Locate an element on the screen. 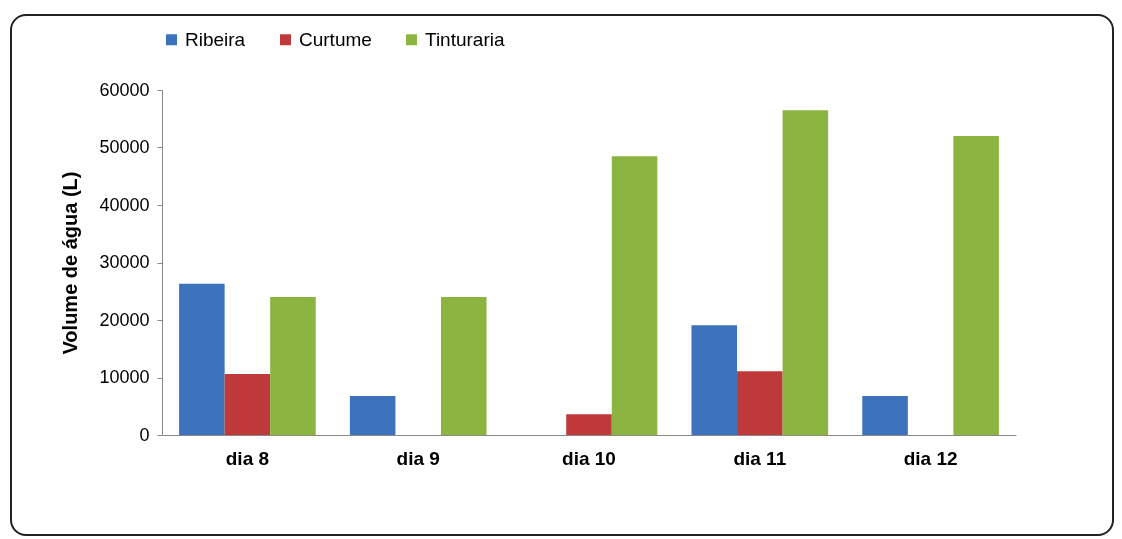 This screenshot has height=539, width=1122. y-tick-label: 10000 is located at coordinates (124, 377).